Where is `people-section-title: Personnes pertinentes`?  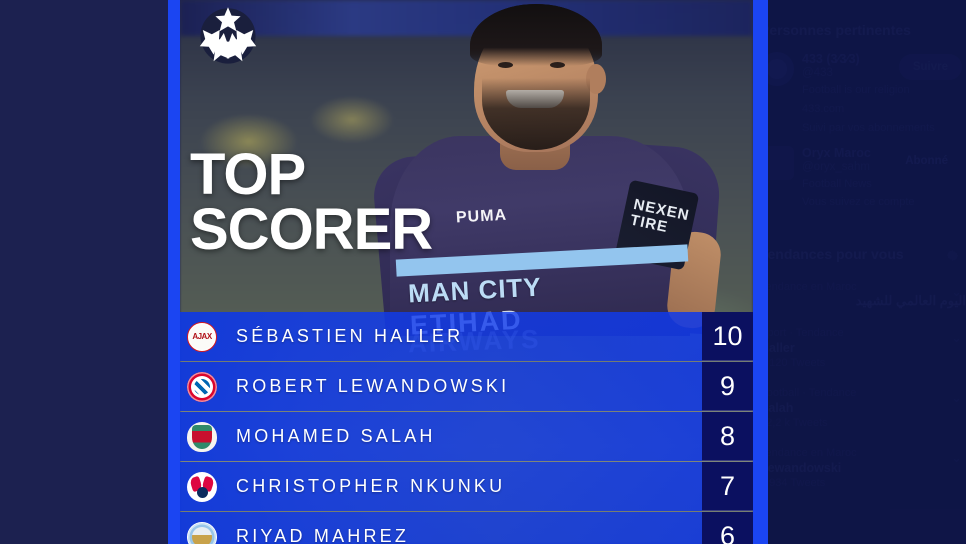 people-section-title: Personnes pertinentes is located at coordinates (839, 30).